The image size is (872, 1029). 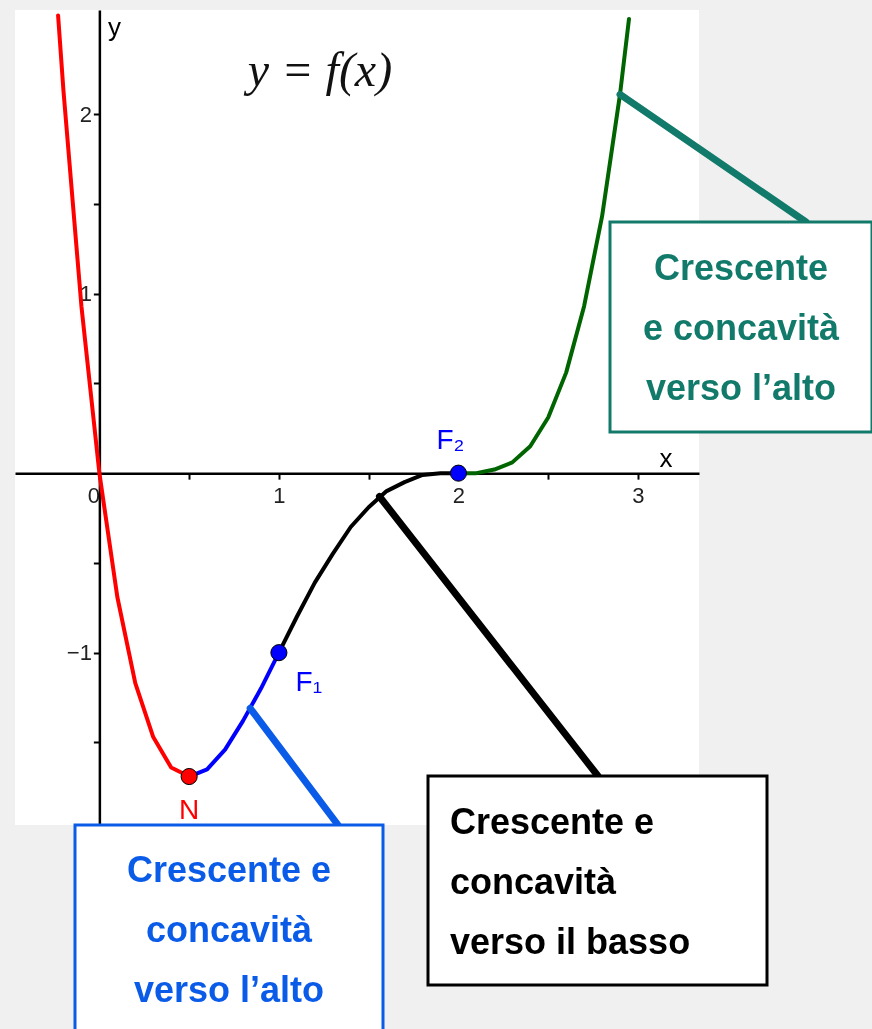 I want to click on y-axis-title: y, so click(x=114, y=26).